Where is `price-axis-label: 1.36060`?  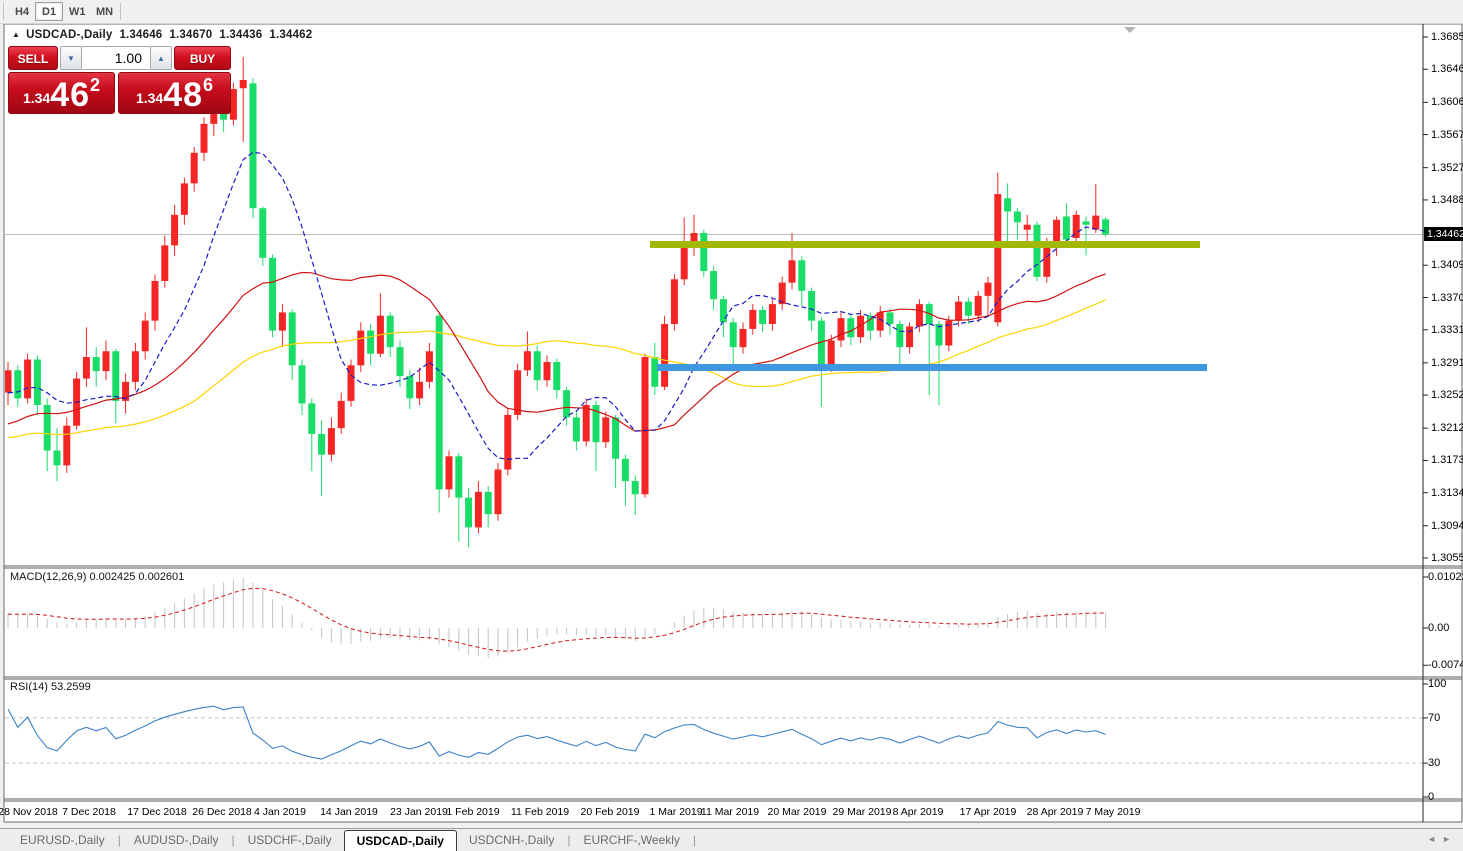 price-axis-label: 1.36060 is located at coordinates (1447, 102).